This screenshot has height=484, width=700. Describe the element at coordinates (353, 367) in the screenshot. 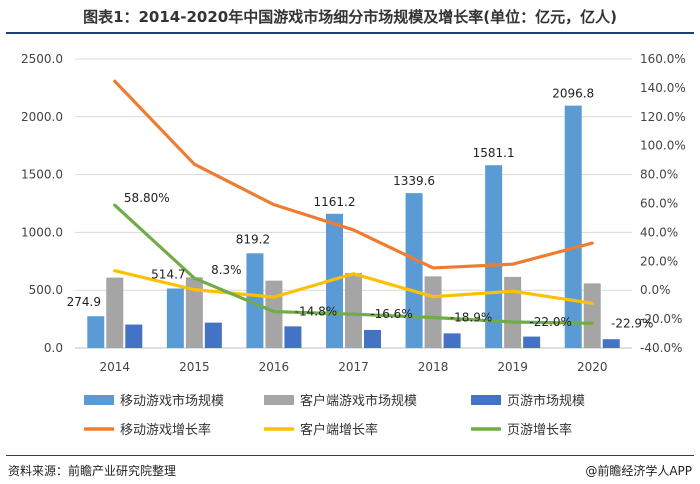

I see `x-axis-tick: 2017` at that location.